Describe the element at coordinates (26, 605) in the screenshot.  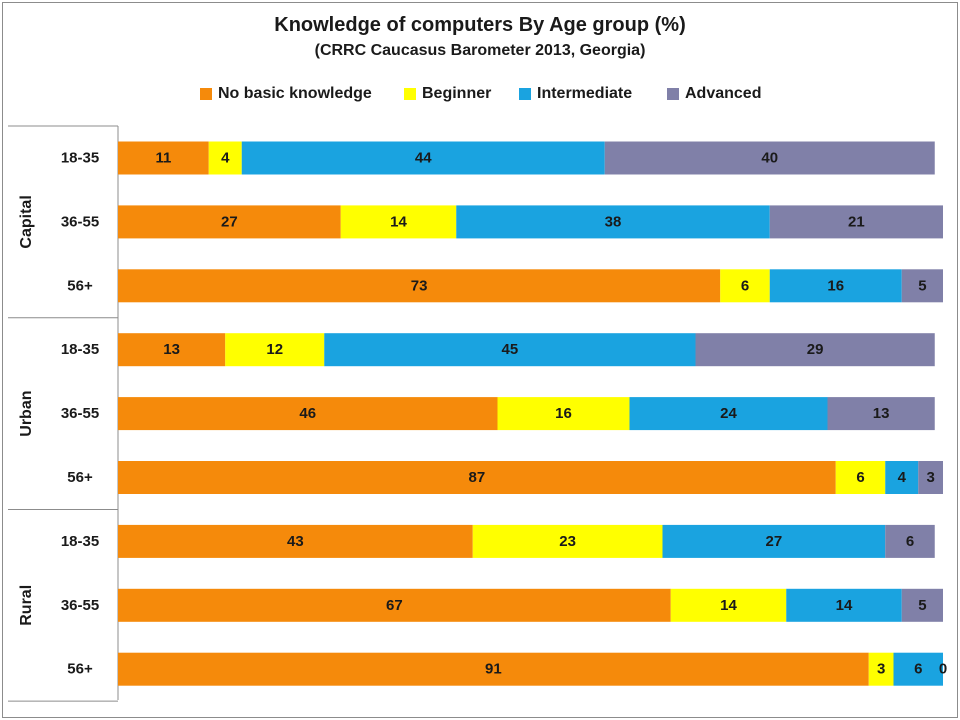
I see `group-label-rural: Rural` at that location.